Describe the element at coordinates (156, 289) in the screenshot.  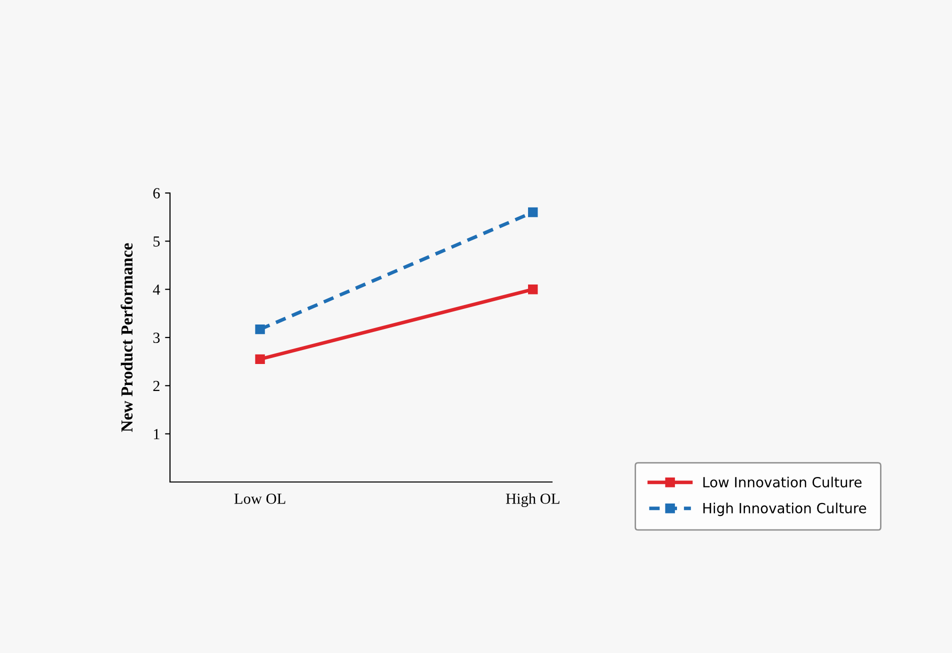
I see `y-tick-label: 4` at that location.